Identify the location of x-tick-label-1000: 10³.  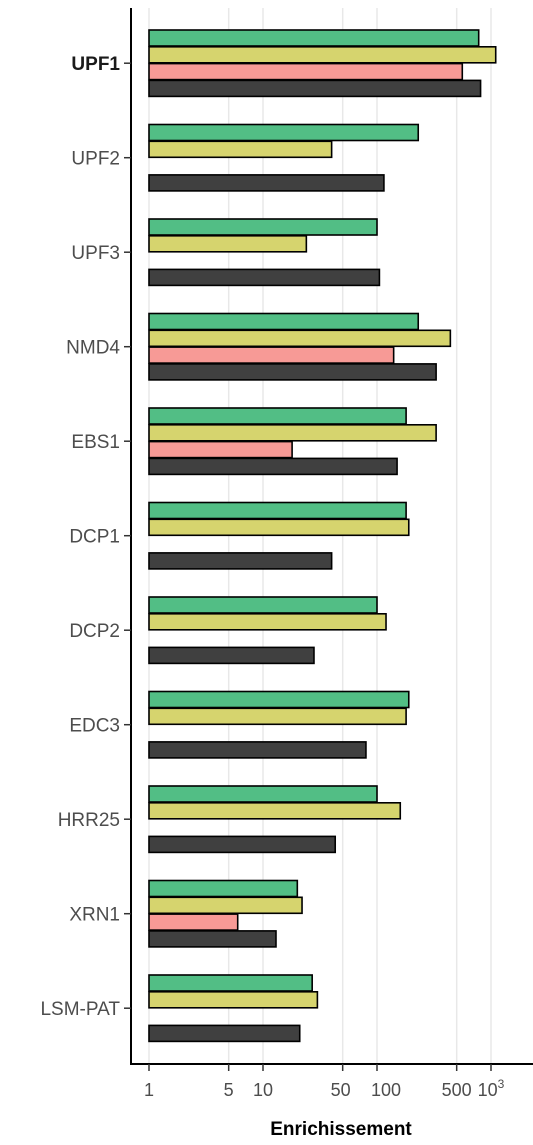
(491, 1088).